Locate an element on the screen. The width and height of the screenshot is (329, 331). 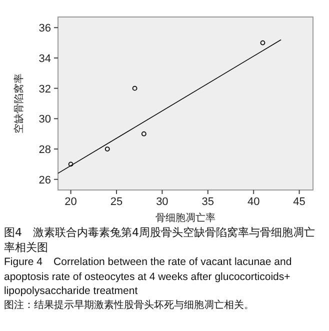
y-tick-label: 36 is located at coordinates (44, 28).